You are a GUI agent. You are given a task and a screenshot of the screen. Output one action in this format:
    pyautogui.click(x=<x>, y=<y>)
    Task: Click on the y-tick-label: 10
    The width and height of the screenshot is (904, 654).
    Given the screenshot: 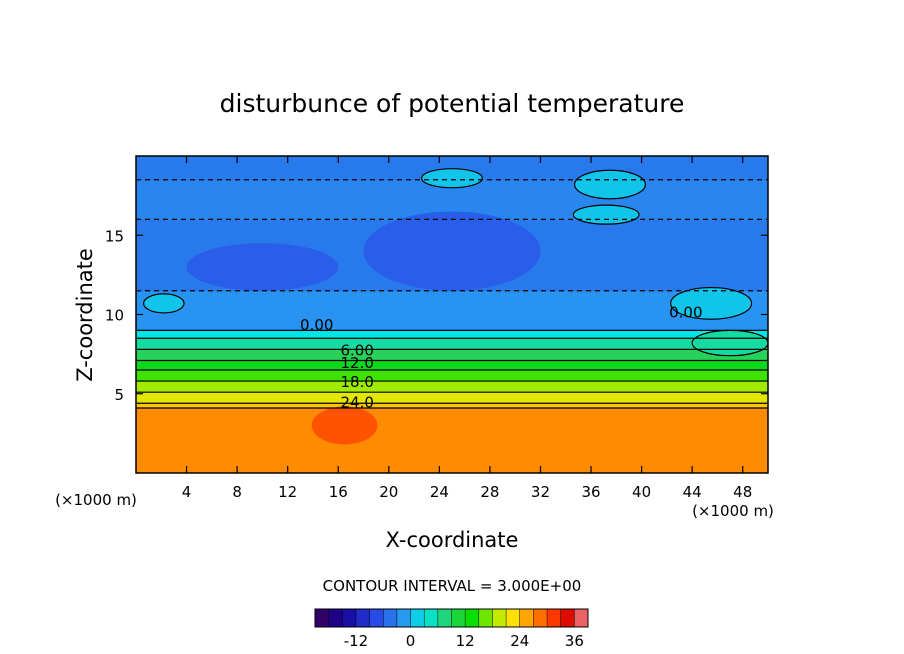 What is the action you would take?
    pyautogui.click(x=114, y=316)
    